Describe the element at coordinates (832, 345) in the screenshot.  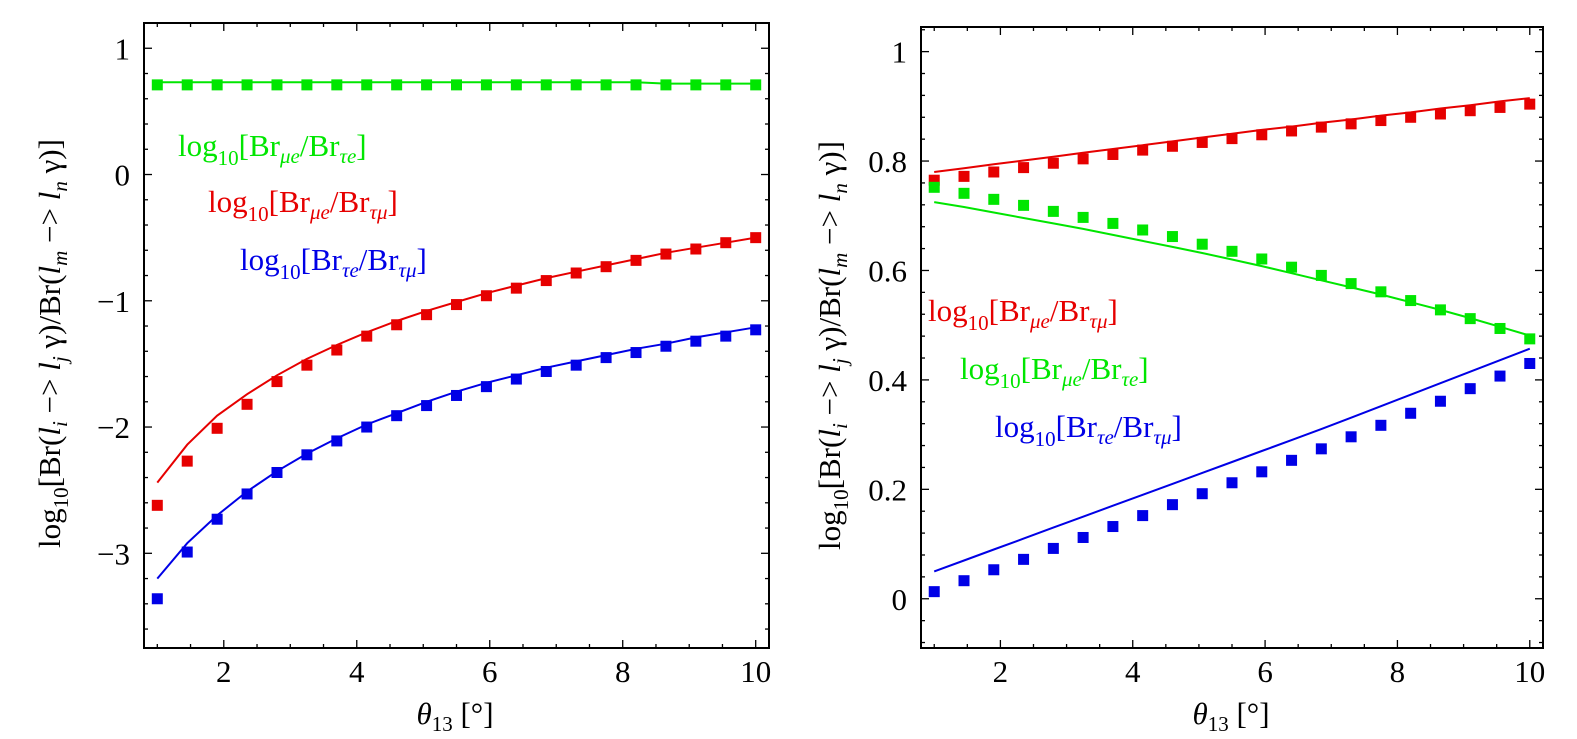
I see `y-axis-title: log10[Br(li −> lj γ)/Br(lm −> ln γ)]` at that location.